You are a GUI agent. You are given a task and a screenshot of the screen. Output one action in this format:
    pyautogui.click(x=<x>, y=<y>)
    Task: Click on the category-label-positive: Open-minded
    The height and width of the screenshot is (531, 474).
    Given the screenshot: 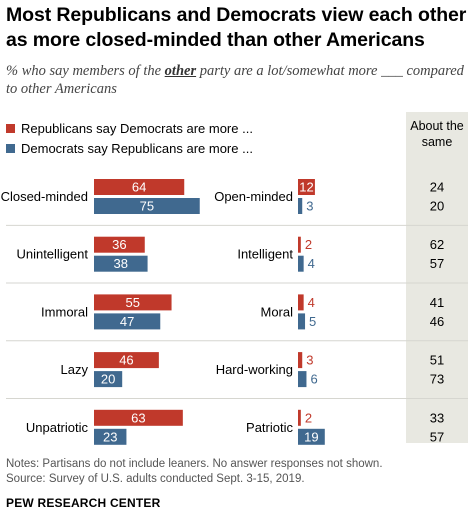 What is the action you would take?
    pyautogui.click(x=253, y=196)
    